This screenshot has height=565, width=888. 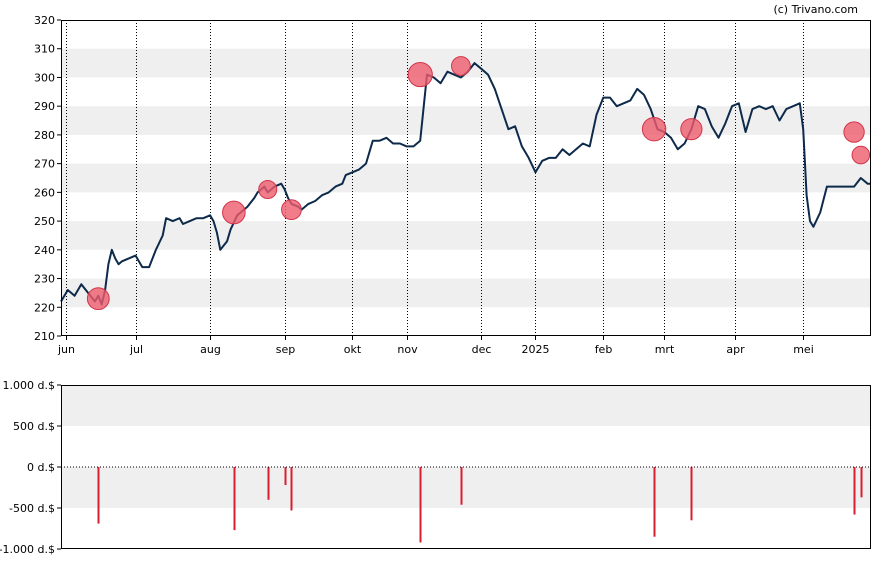 I want to click on price-y-tick-label: 230, so click(x=44, y=279).